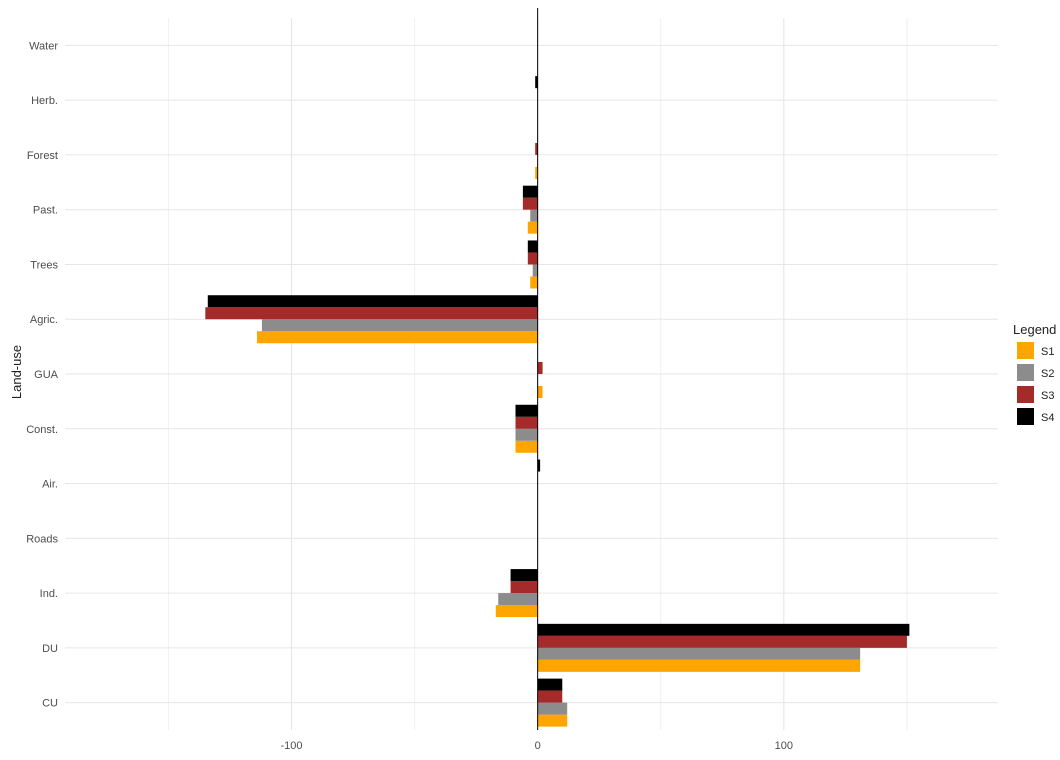 The height and width of the screenshot is (760, 1060). What do you see at coordinates (1025, 372) in the screenshot?
I see `legend-swatch-s2` at bounding box center [1025, 372].